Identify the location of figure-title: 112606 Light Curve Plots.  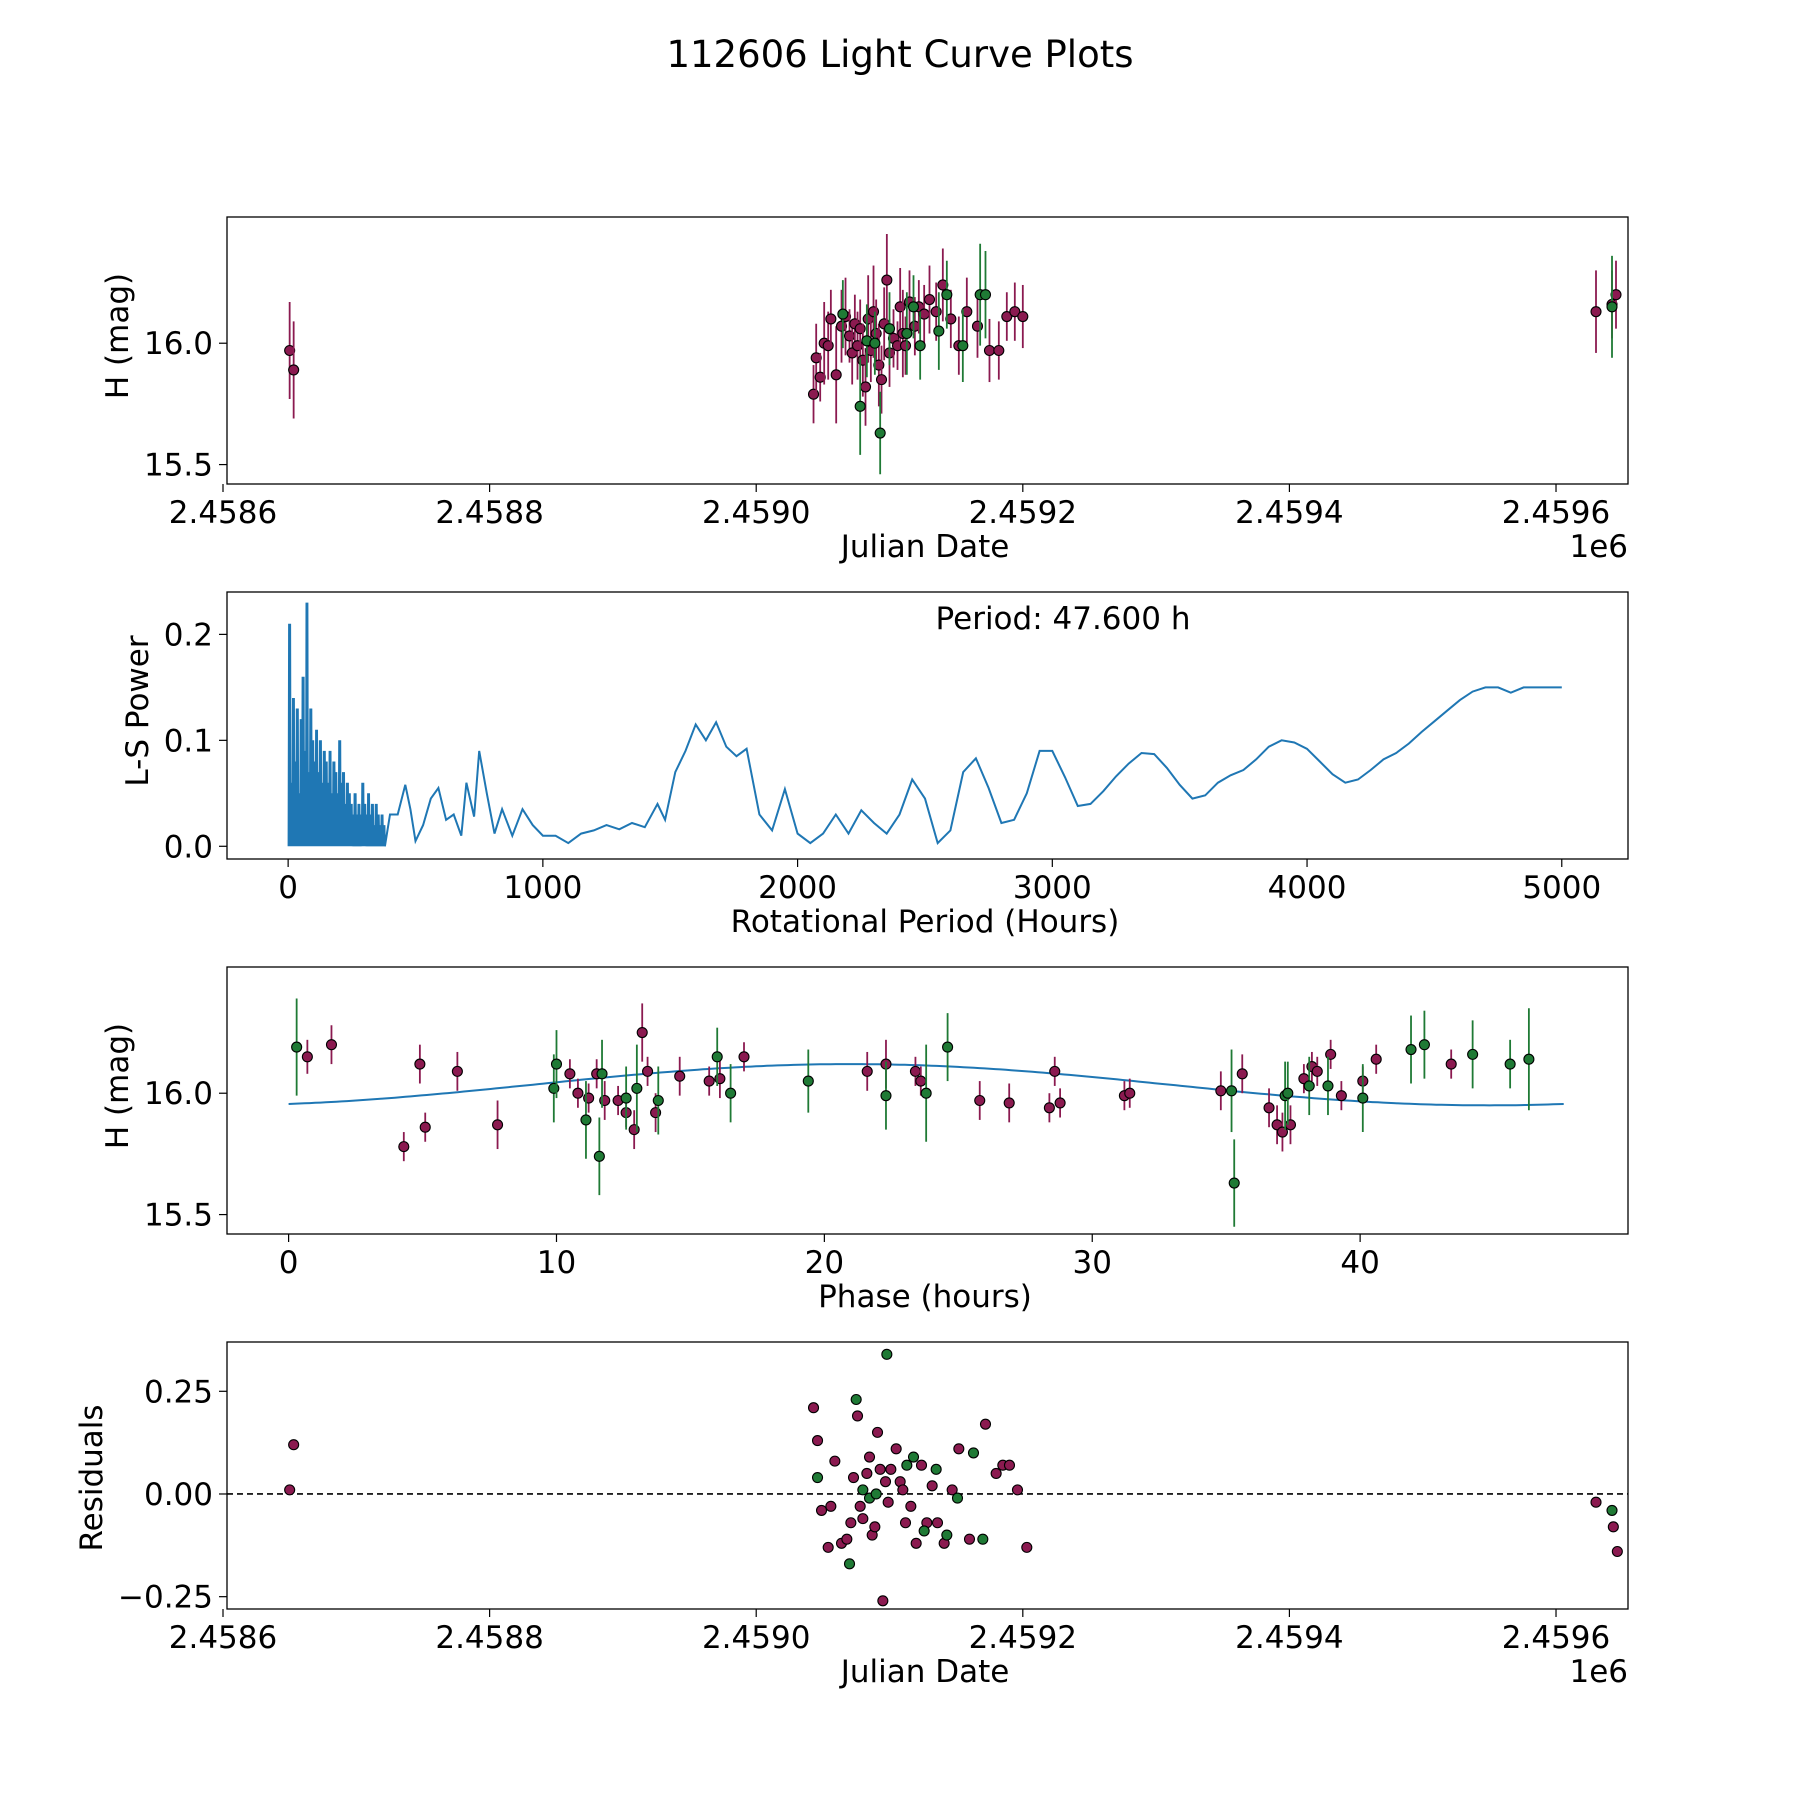
(899, 54).